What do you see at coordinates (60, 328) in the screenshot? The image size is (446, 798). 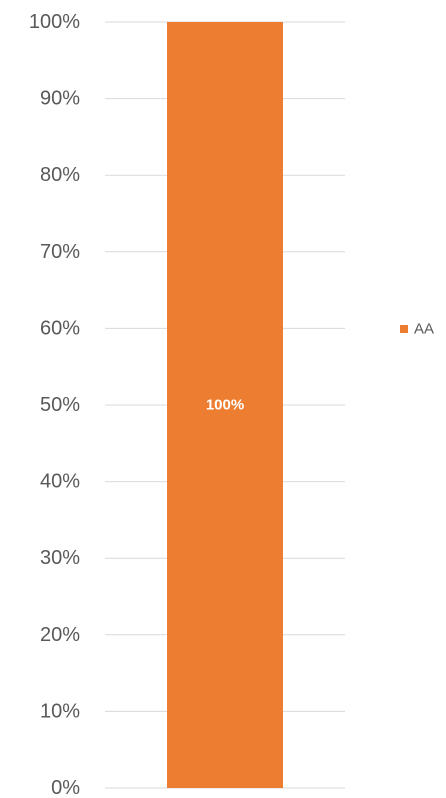 I see `y-tick-label: 60%` at bounding box center [60, 328].